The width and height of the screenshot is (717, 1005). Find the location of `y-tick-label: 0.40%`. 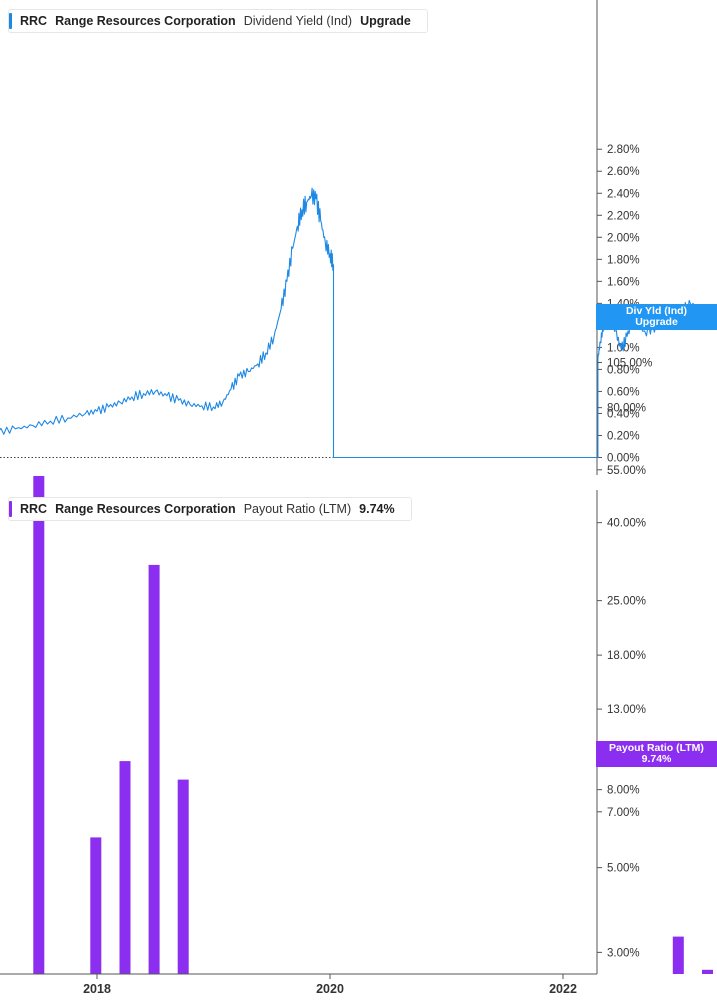

y-tick-label: 0.40% is located at coordinates (623, 414).